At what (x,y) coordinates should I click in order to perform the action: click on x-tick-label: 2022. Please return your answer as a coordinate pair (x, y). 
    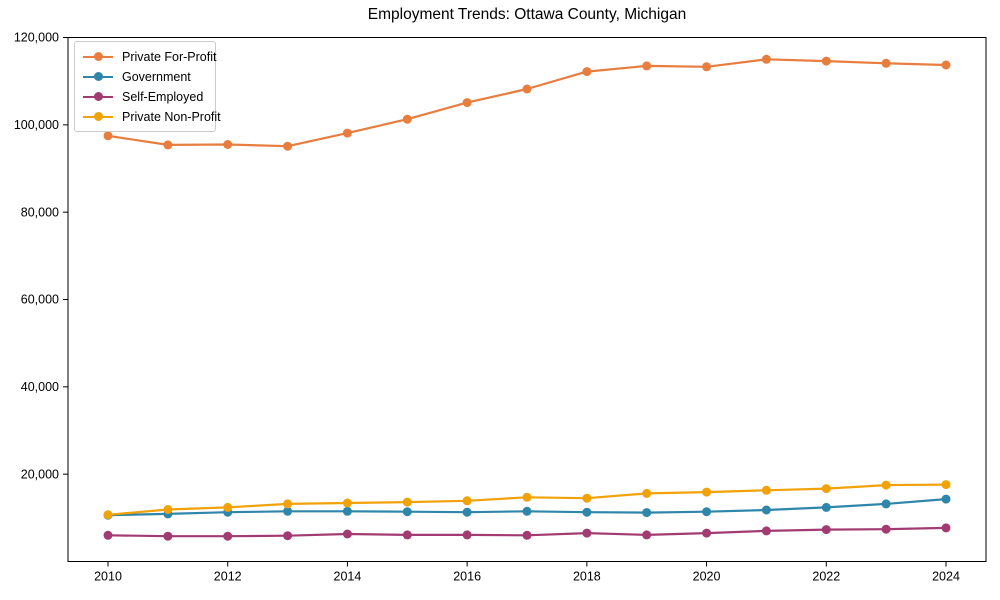
    Looking at the image, I should click on (826, 577).